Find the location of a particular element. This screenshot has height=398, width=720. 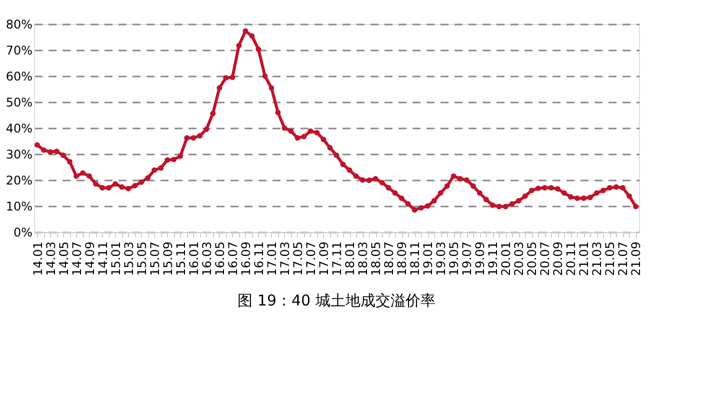

x-tick-label: 15.07 is located at coordinates (155, 259).